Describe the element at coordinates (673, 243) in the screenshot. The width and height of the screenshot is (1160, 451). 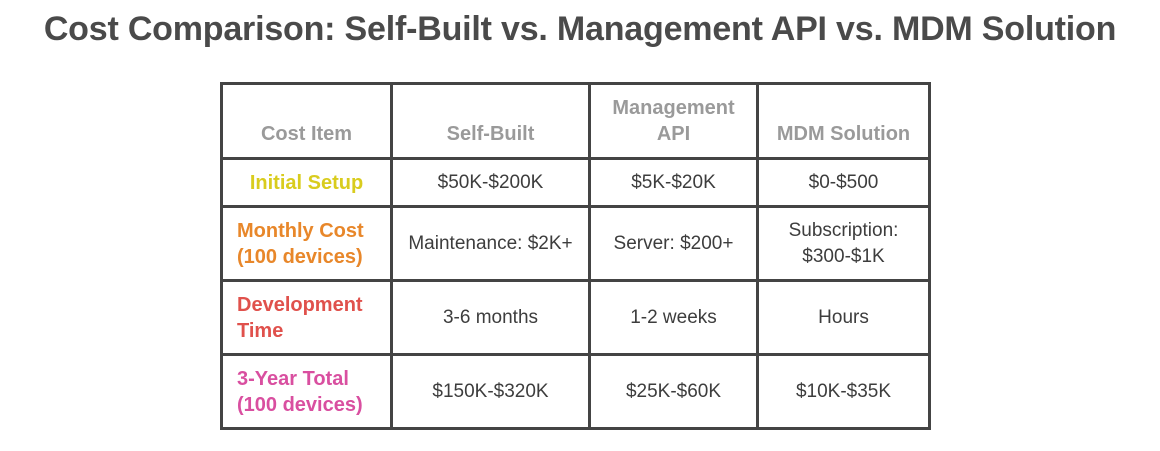
I see `cell-management-api: Server: $200+` at that location.